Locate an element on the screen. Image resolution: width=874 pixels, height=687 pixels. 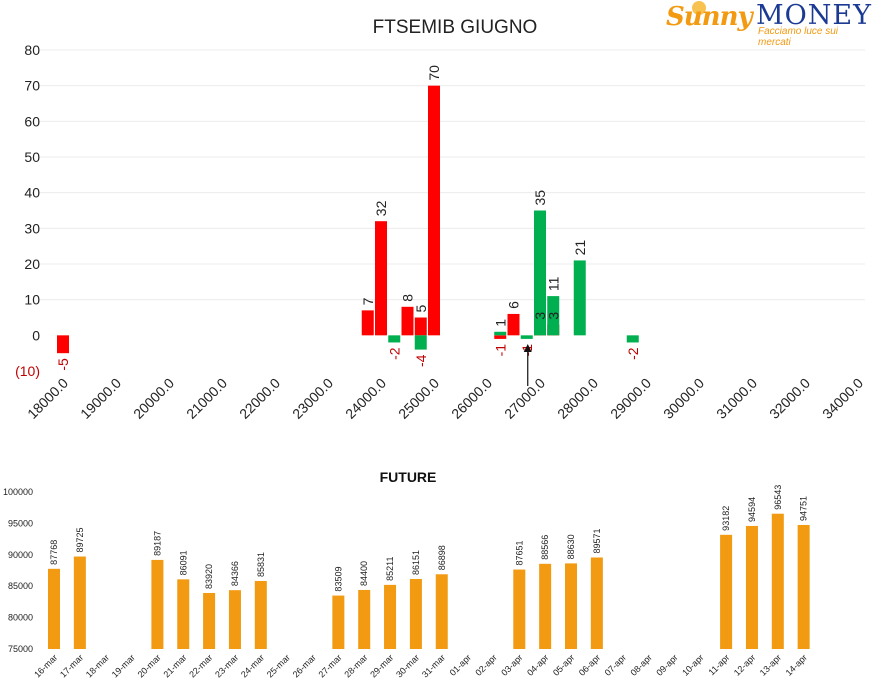
future-x-tick-label: 11-apr is located at coordinates (719, 664).